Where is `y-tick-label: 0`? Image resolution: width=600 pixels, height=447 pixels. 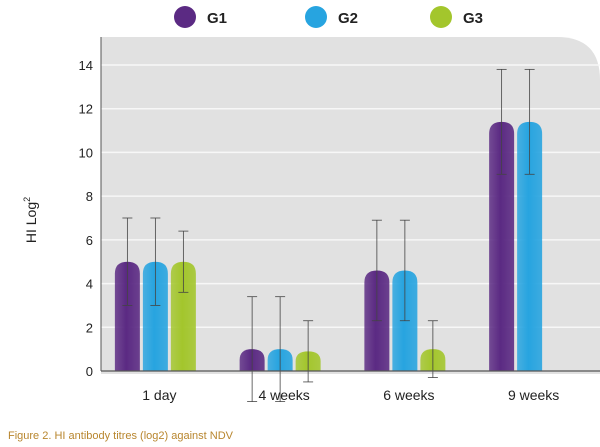 y-tick-label: 0 is located at coordinates (89, 371).